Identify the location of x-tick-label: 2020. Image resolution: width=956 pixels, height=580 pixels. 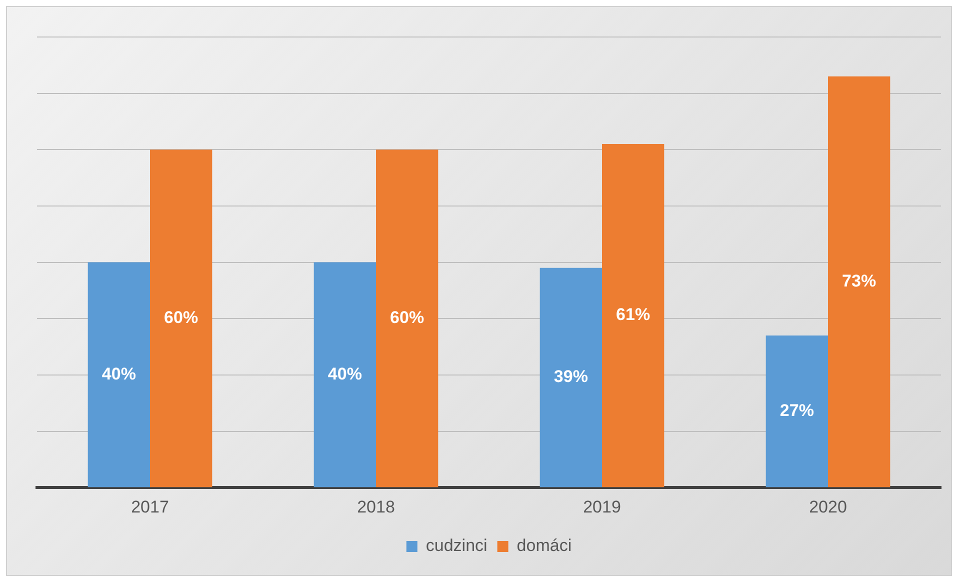
(828, 506).